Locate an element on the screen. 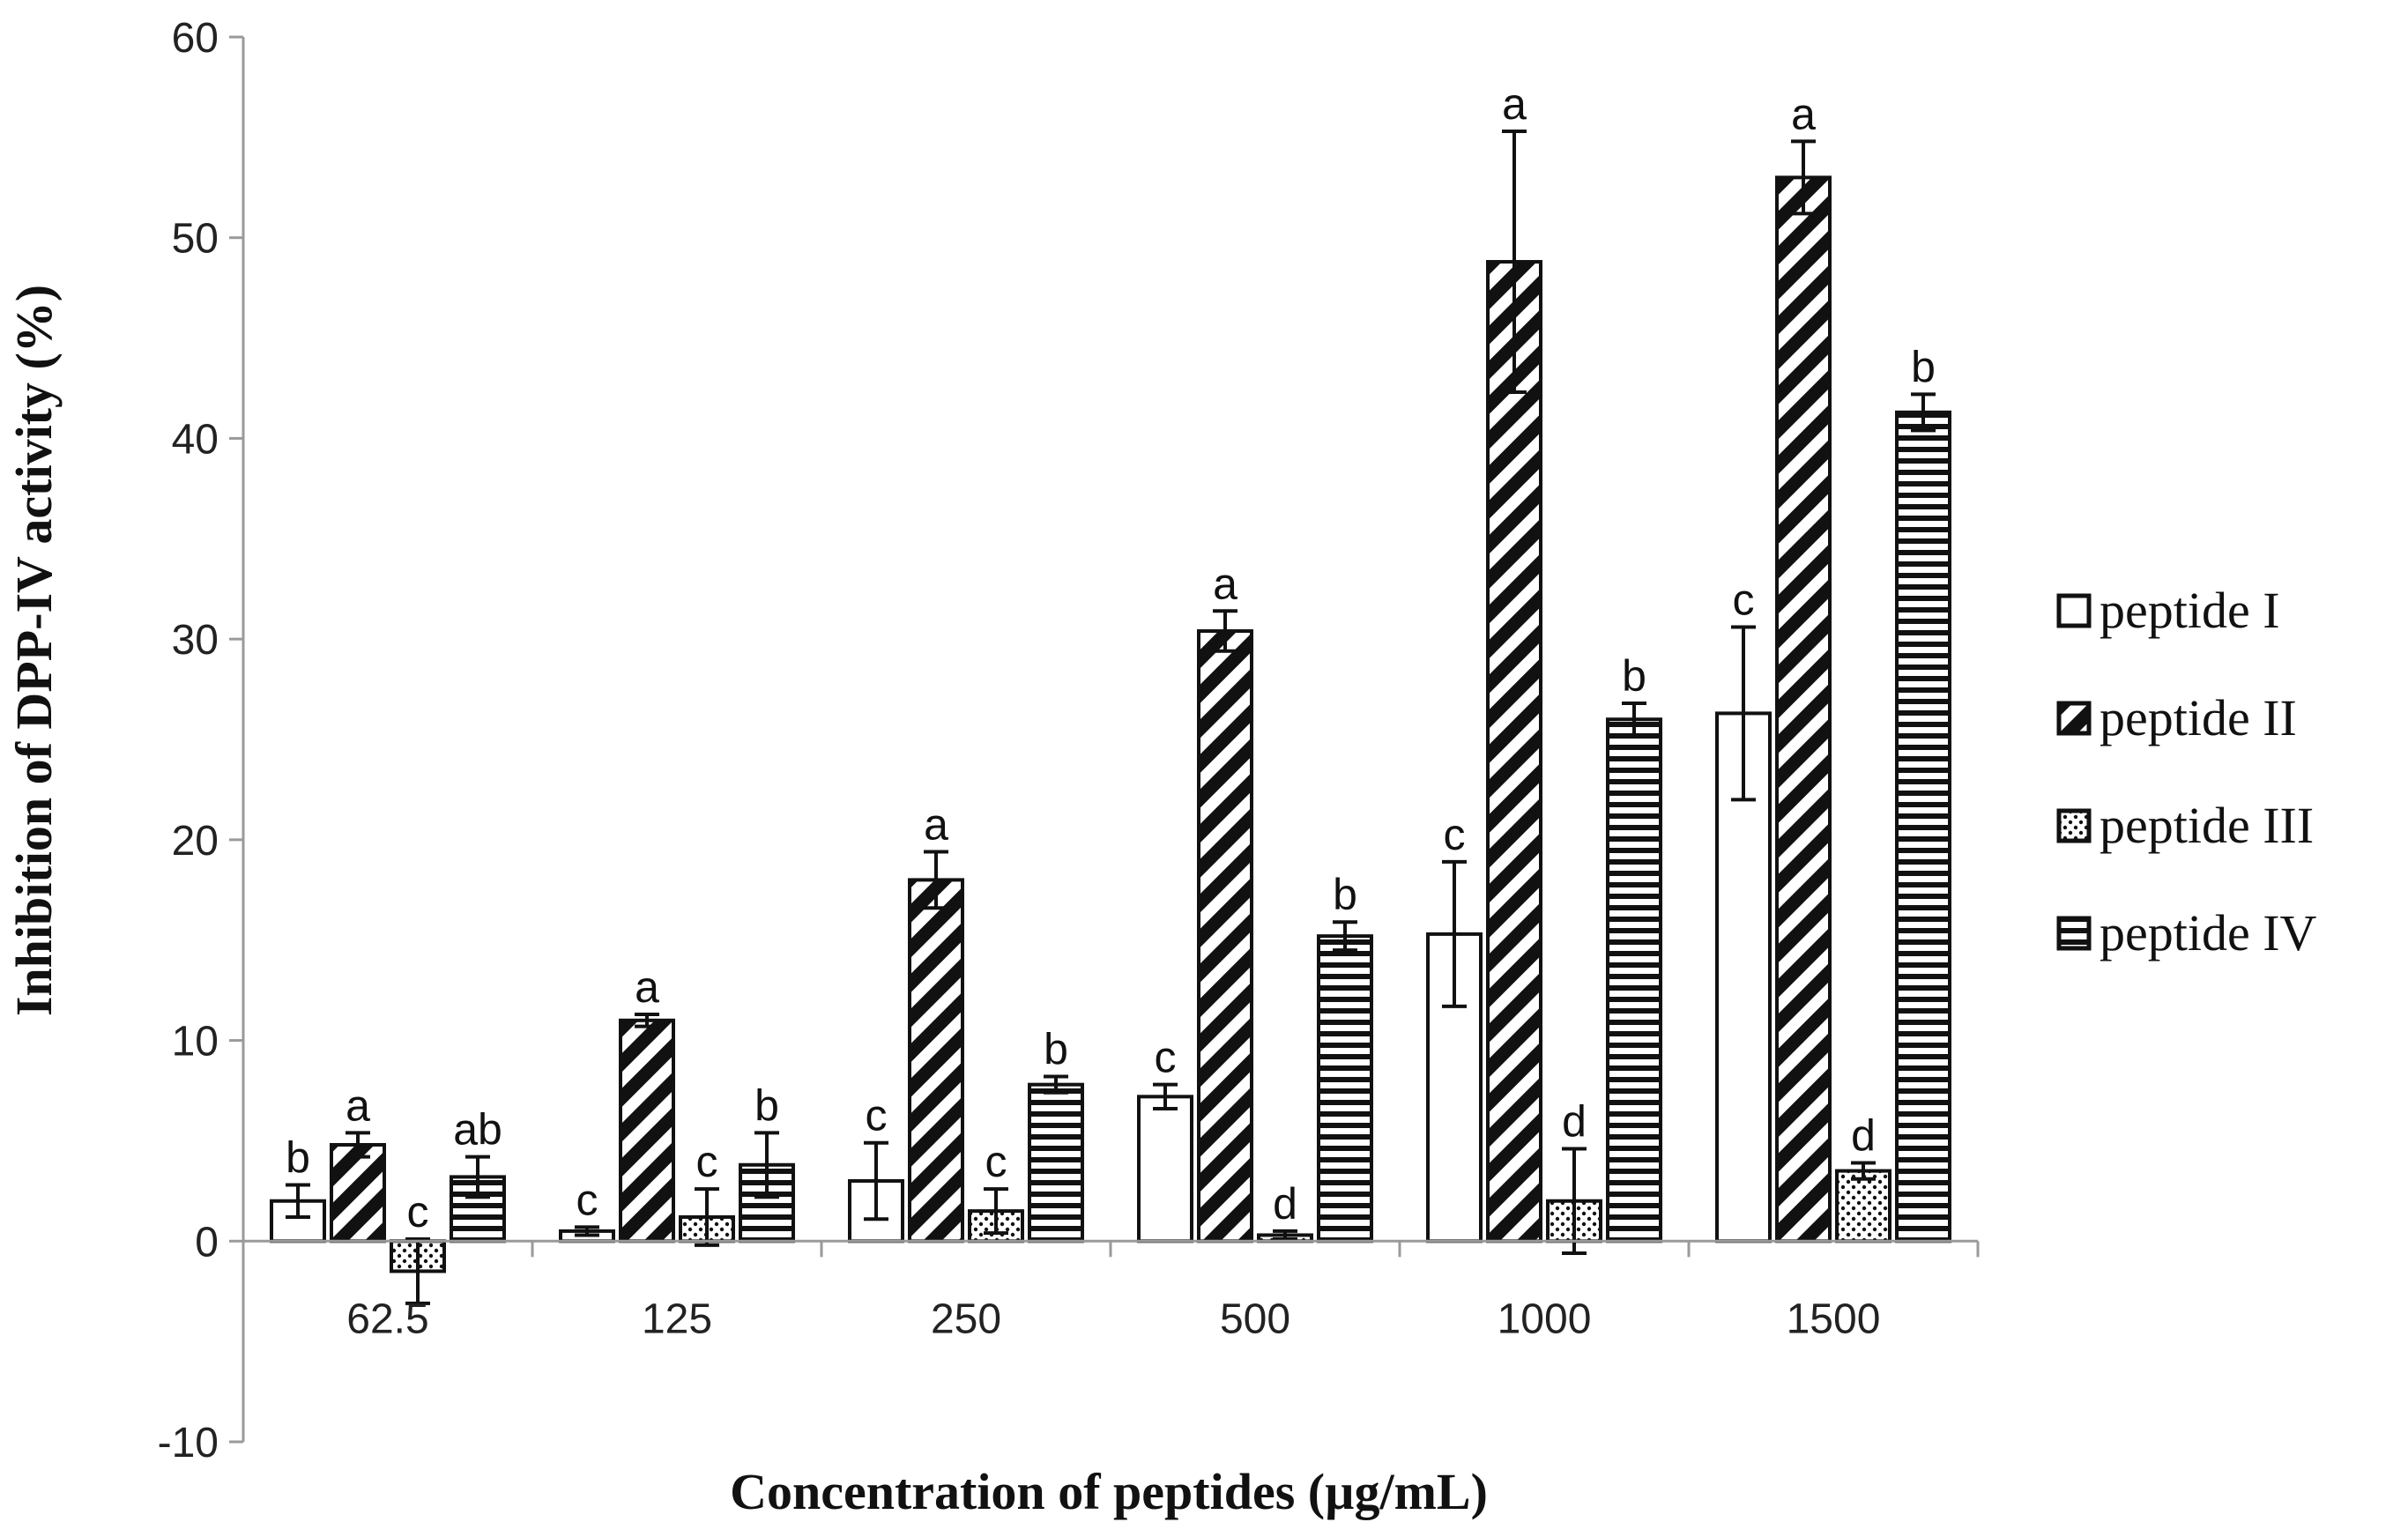  x-tick-label: 62.5 is located at coordinates (387, 1319).